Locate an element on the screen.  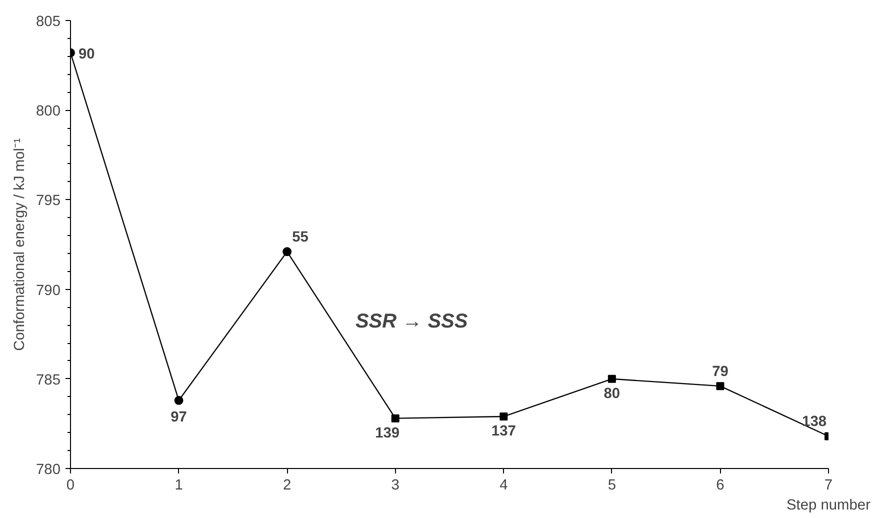
y-tick-label: 790 is located at coordinates (48, 290).